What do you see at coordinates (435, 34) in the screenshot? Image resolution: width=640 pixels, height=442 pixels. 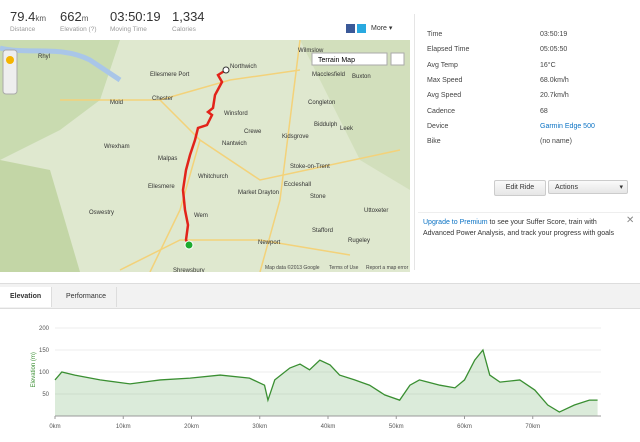 I see `detail-label: Time` at bounding box center [435, 34].